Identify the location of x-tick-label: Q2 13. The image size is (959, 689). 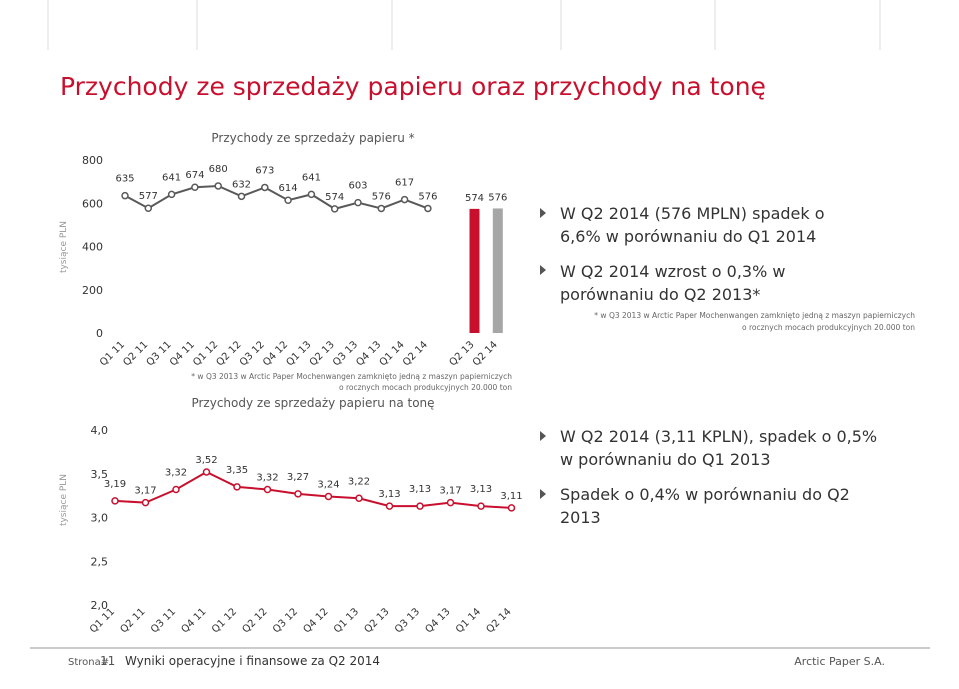
(462, 353).